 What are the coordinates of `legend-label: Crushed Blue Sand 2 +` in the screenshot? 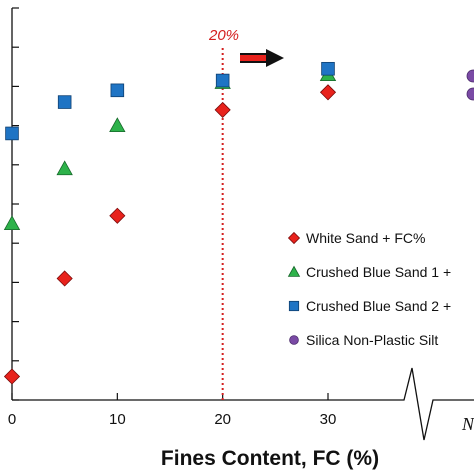 It's located at (378, 306).